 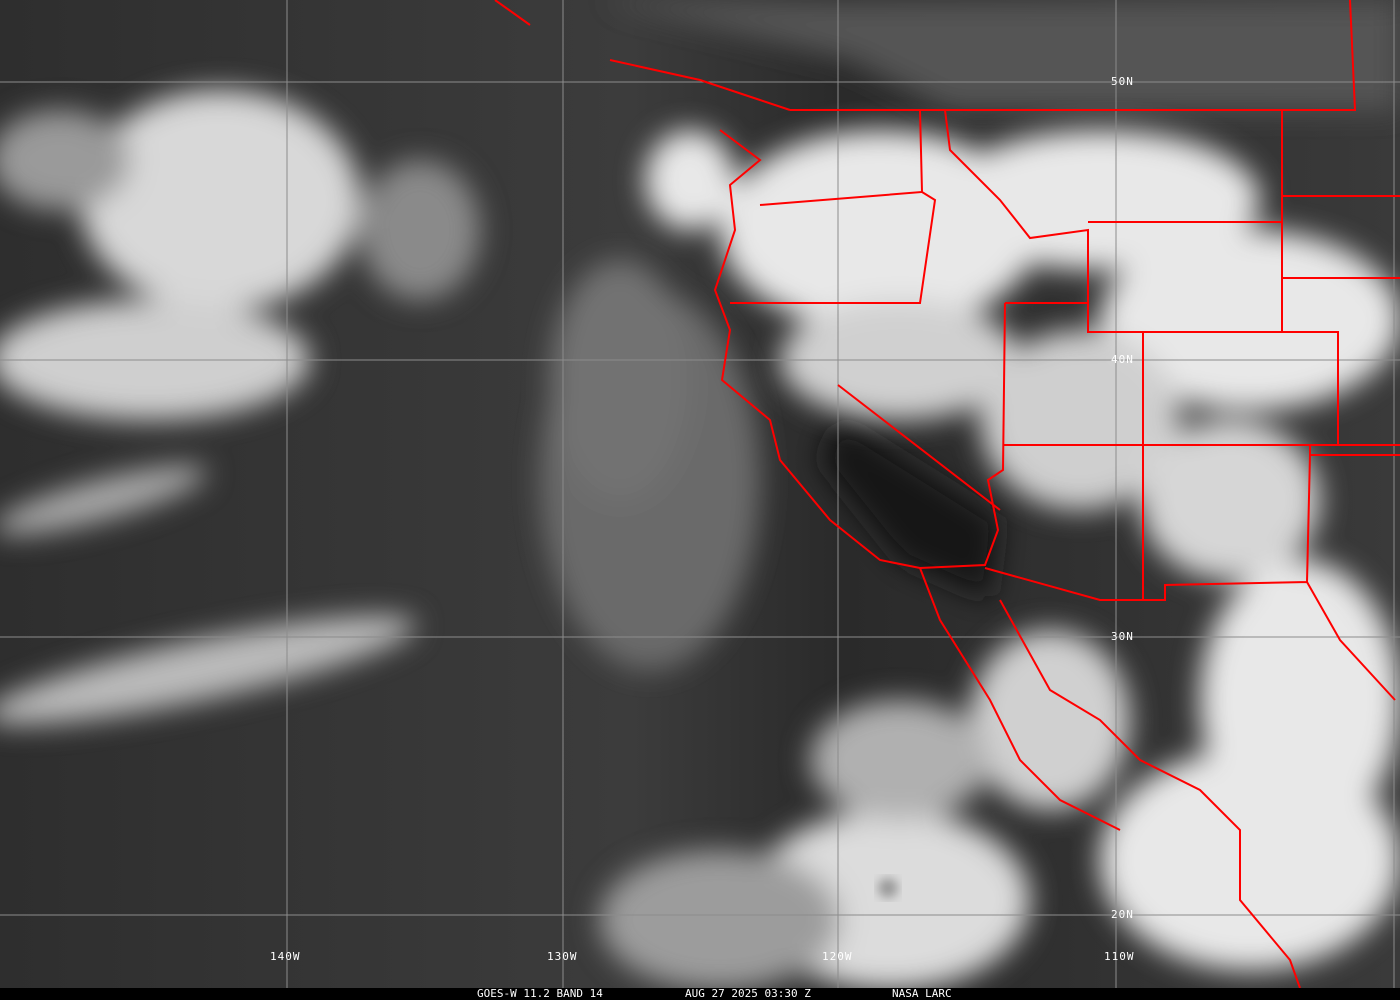 I want to click on lat-label-40n: 40N, so click(x=1122, y=359).